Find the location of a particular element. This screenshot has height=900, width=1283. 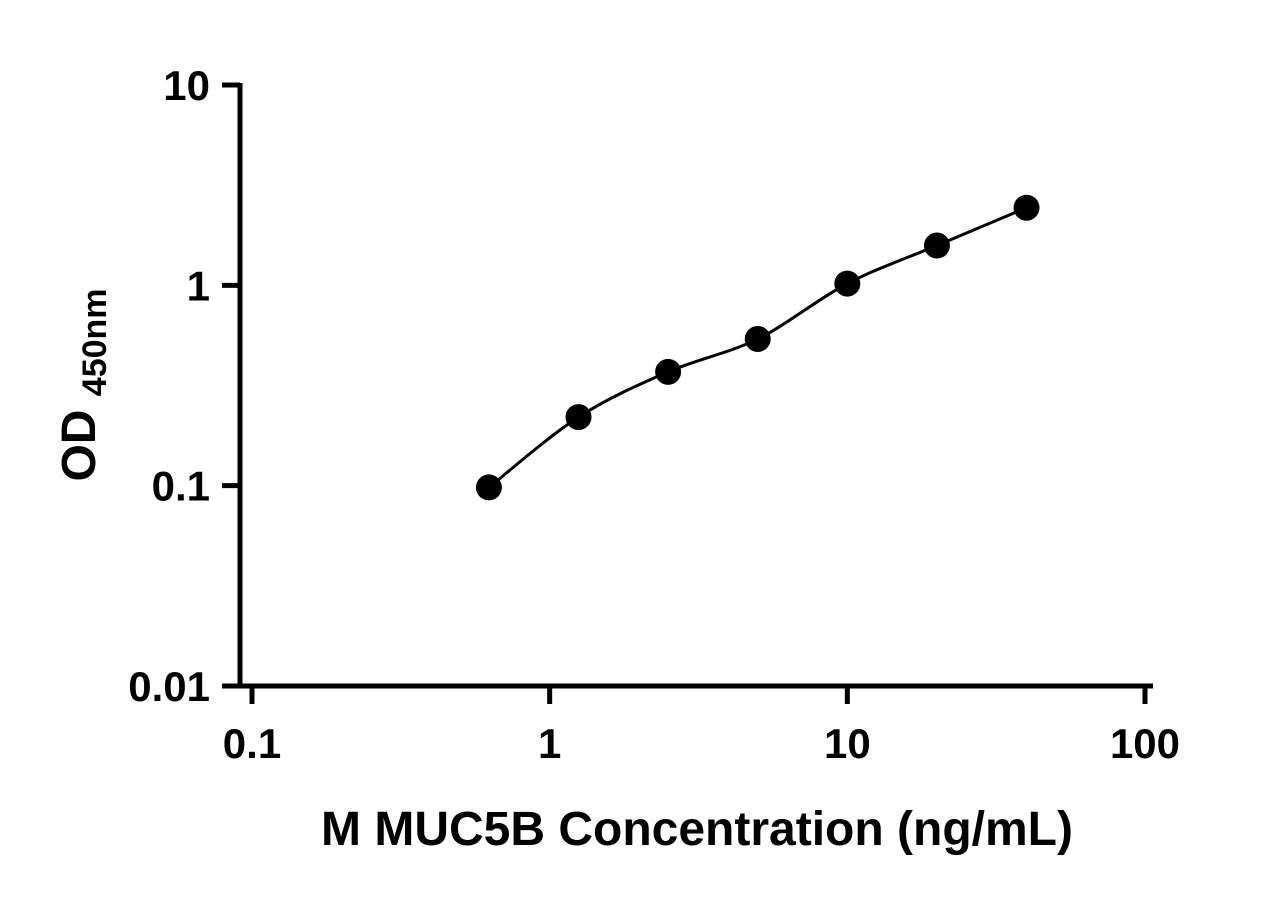

x-axis-title: M MUC5B Concentration (ng/mL) is located at coordinates (697, 829).